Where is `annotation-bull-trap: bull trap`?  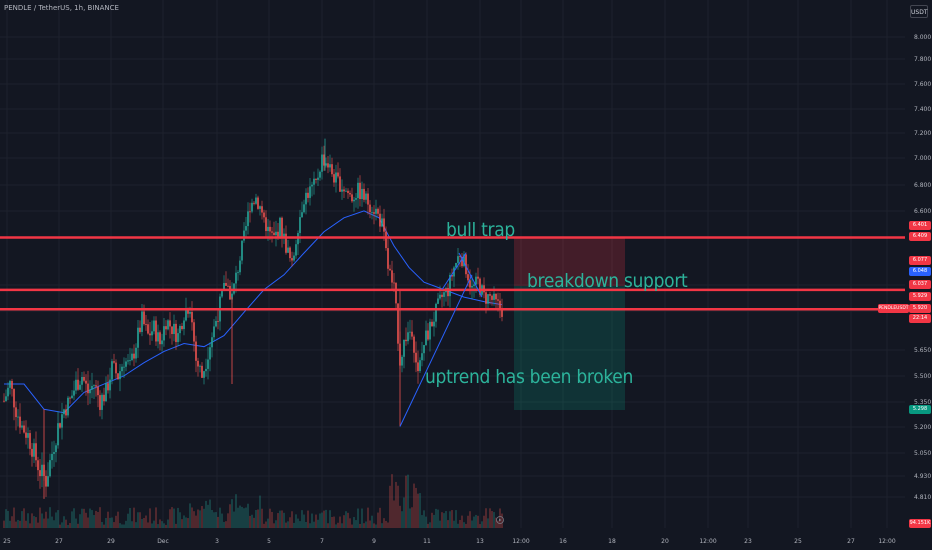 annotation-bull-trap: bull trap is located at coordinates (480, 230).